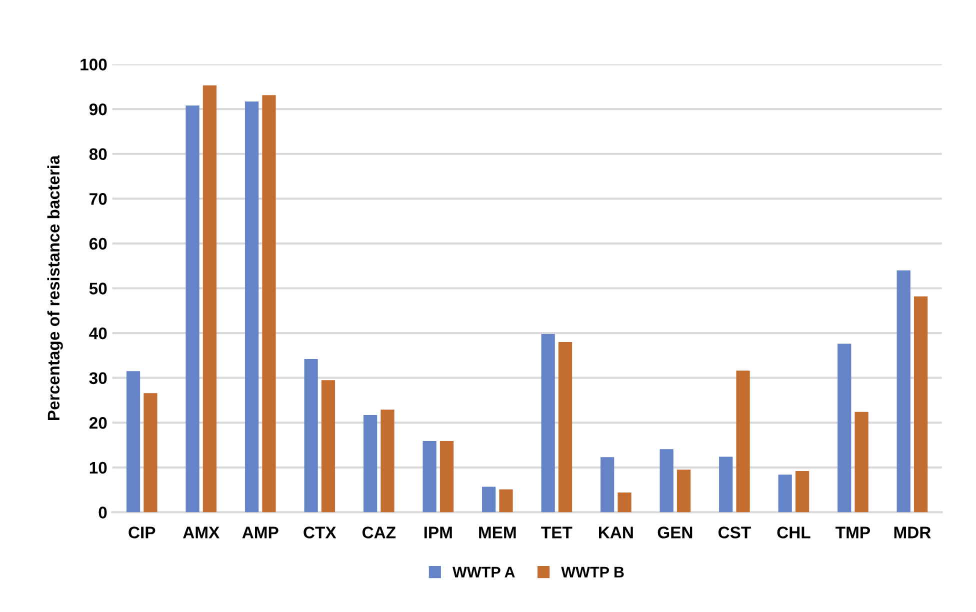 This screenshot has width=976, height=612. What do you see at coordinates (142, 532) in the screenshot?
I see `x-tick-label: CIP` at bounding box center [142, 532].